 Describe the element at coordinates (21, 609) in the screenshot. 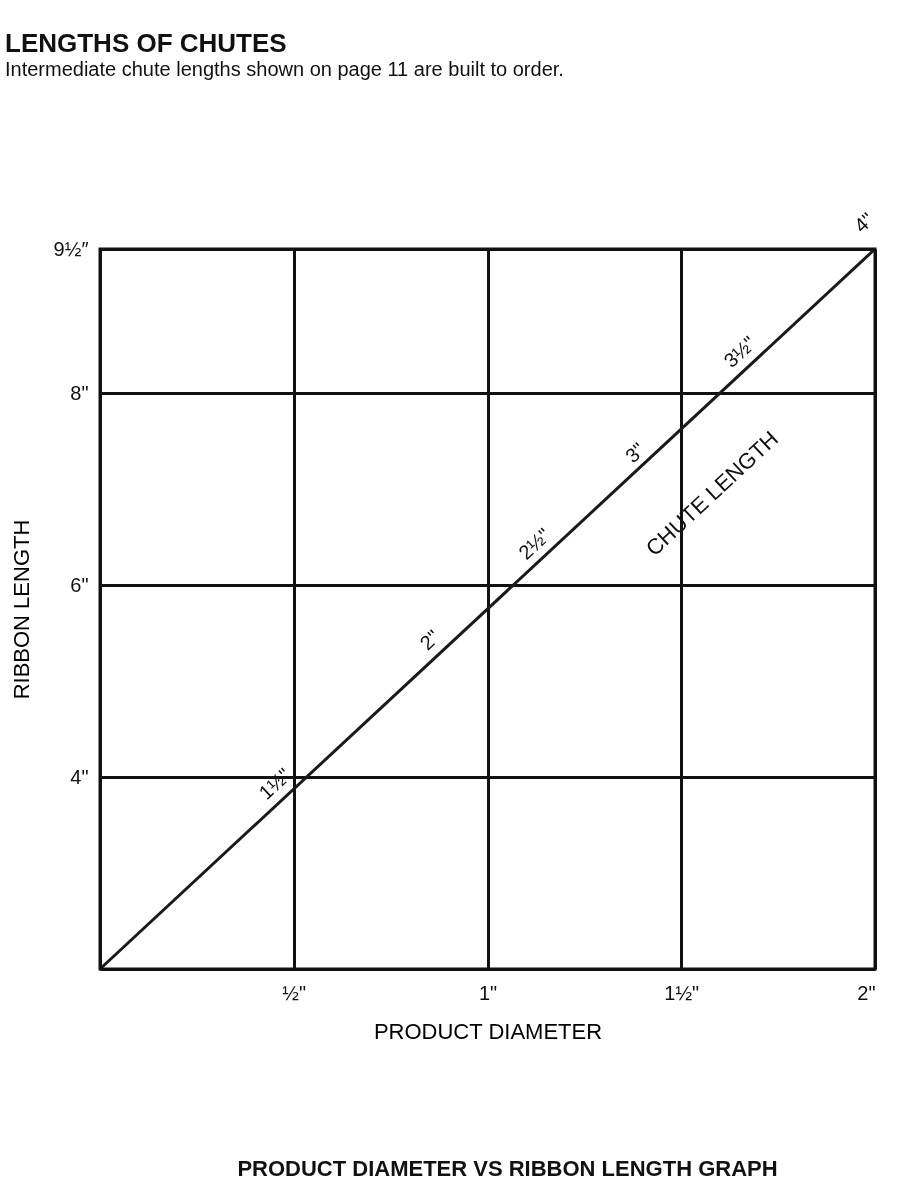

I see `y-axis-title: RIBBON LENGTH` at that location.